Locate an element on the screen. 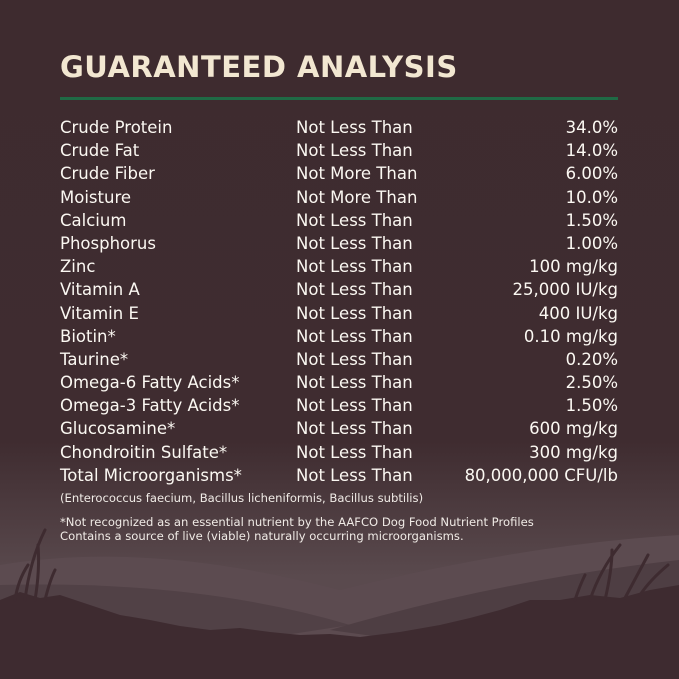 The height and width of the screenshot is (679, 679). foreground-grass is located at coordinates (339, 632).